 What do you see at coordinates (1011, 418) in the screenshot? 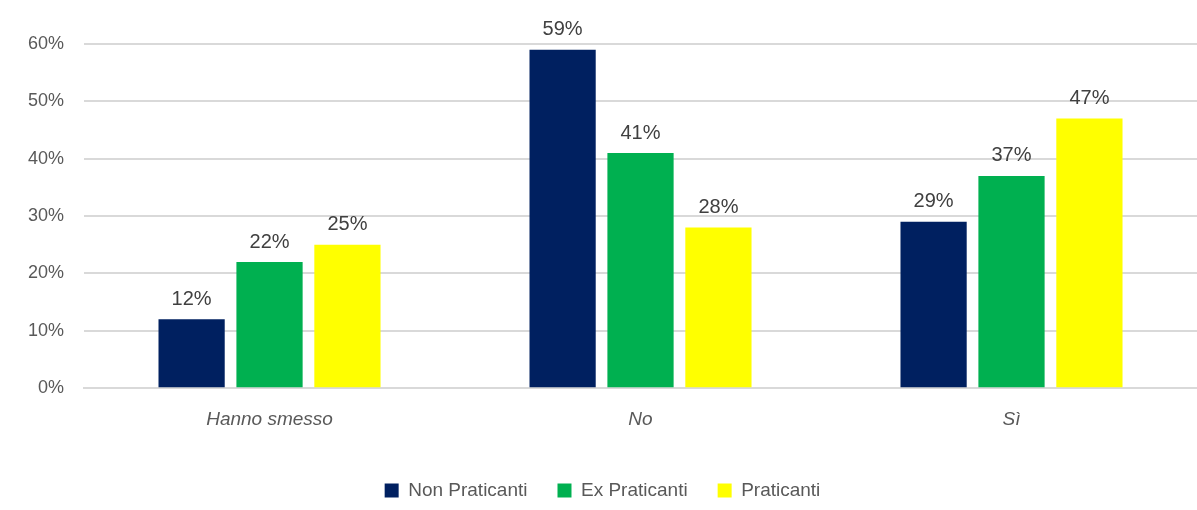
I see `x-tick-label: Sì` at bounding box center [1011, 418].